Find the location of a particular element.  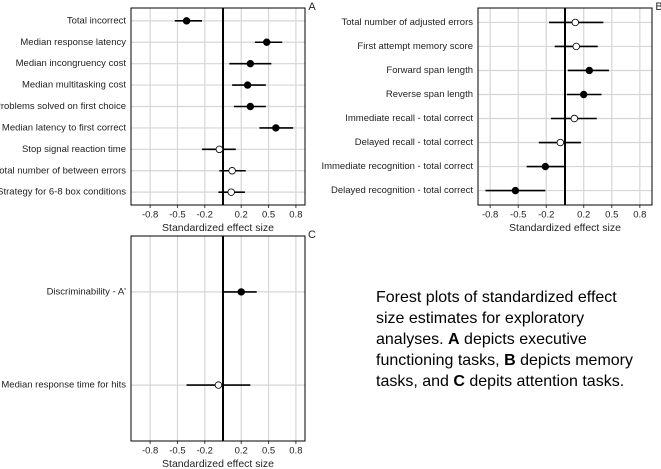

category-label: Delayed recognition - total correct is located at coordinates (402, 190).